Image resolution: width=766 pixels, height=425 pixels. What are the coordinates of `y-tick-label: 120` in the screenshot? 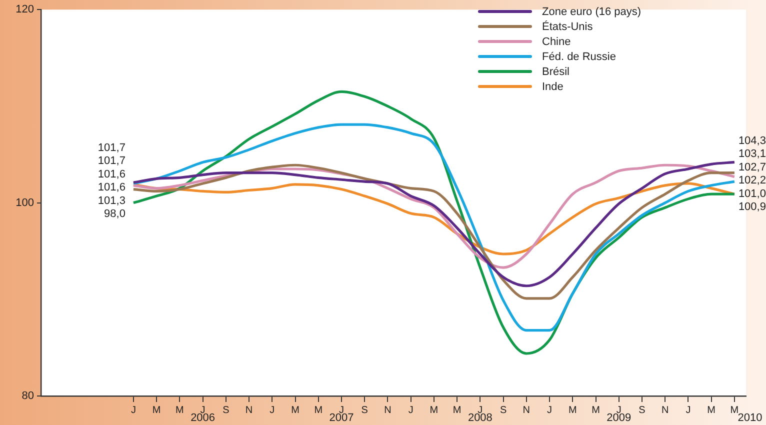 It's located at (25, 10).